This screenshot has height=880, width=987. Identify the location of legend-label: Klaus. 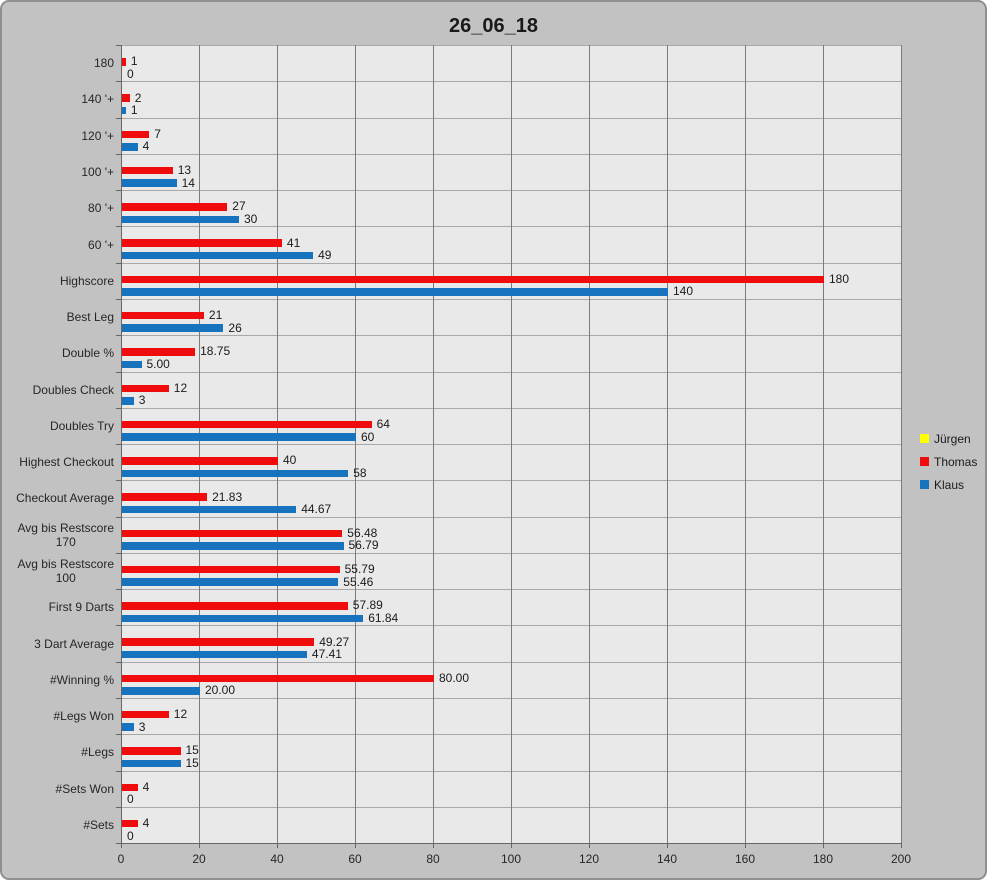
(949, 484).